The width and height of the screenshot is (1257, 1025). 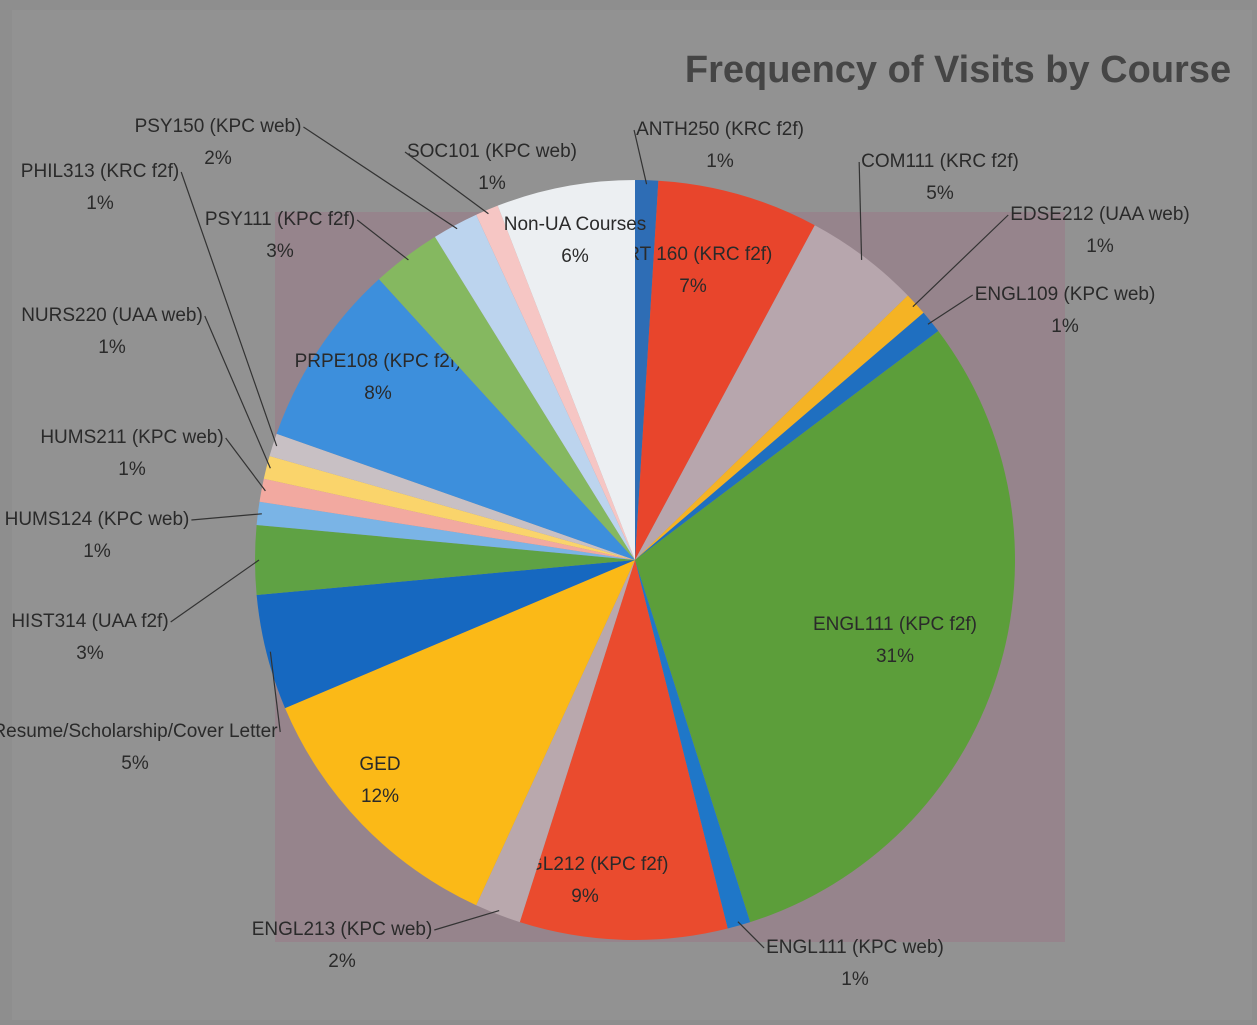 I want to click on slice-label: ANTH250 (KRC f2f), so click(x=720, y=129).